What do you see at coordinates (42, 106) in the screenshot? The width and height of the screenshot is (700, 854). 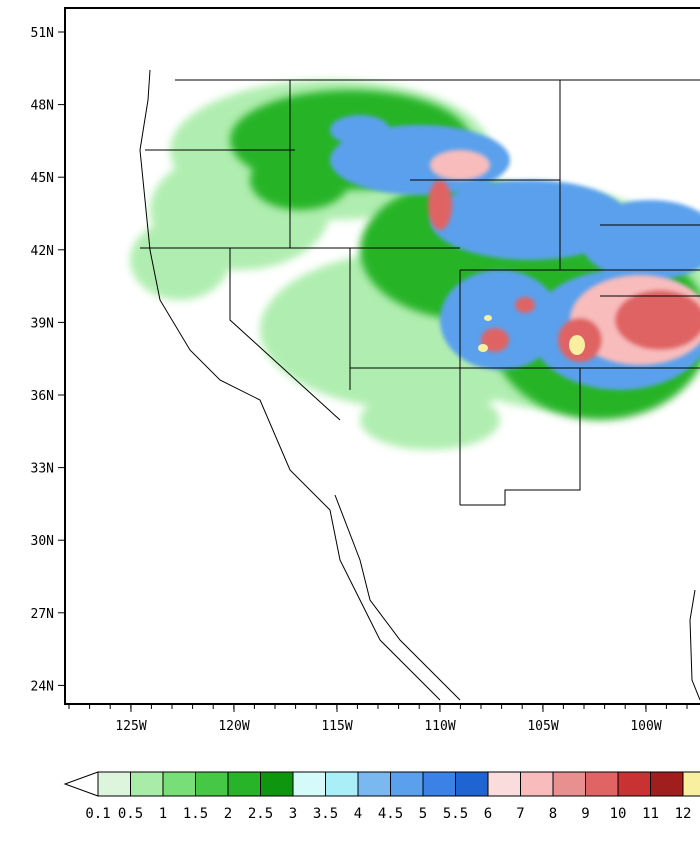 I see `lat-tick-label: 48N` at bounding box center [42, 106].